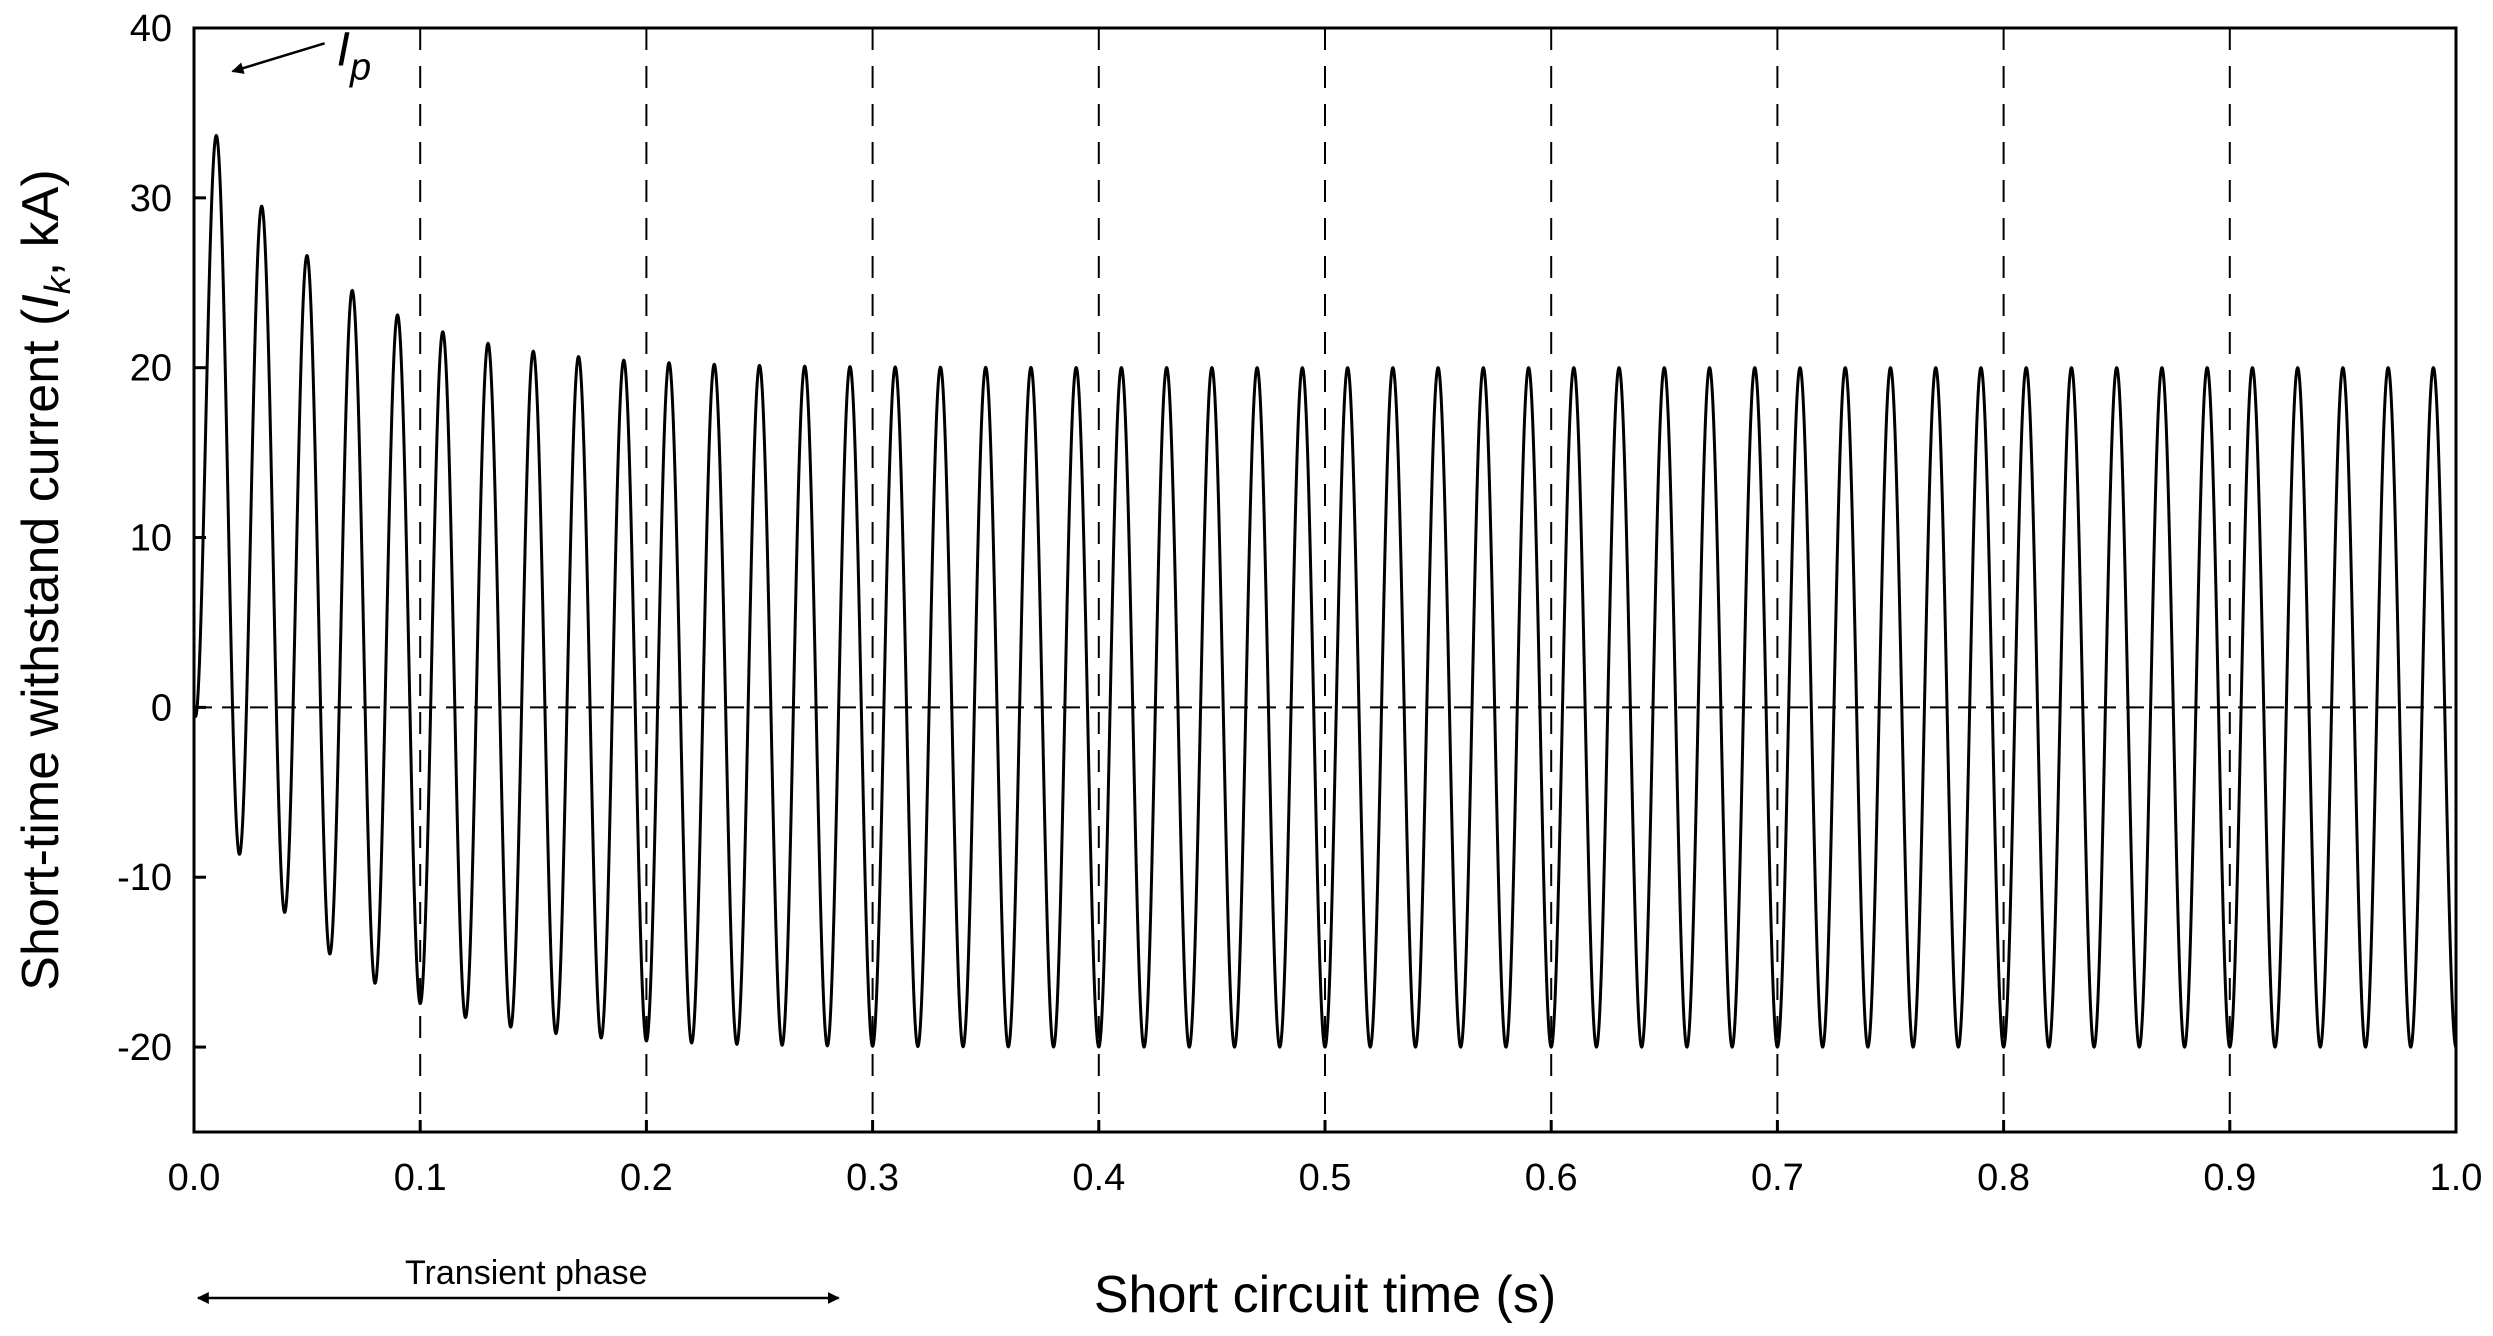 The width and height of the screenshot is (2493, 1336). What do you see at coordinates (2003, 1178) in the screenshot?
I see `x-tick-label-8: 0.8` at bounding box center [2003, 1178].